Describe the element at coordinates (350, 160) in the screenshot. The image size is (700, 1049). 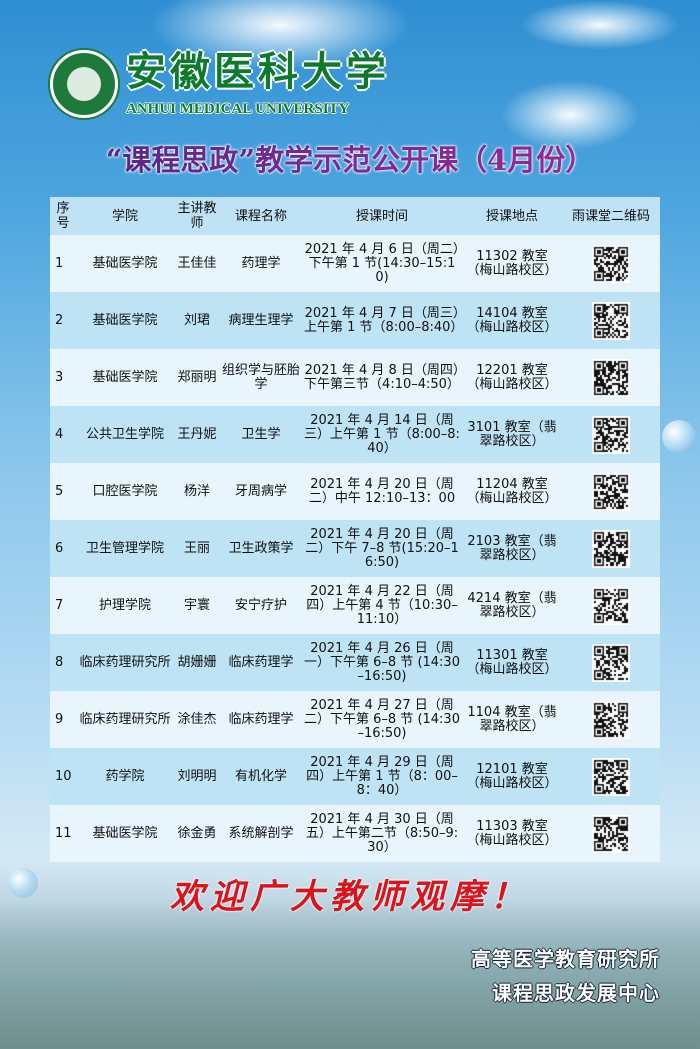
I see `poster-title: “课程思政”教学示范公开课（4月份）` at that location.